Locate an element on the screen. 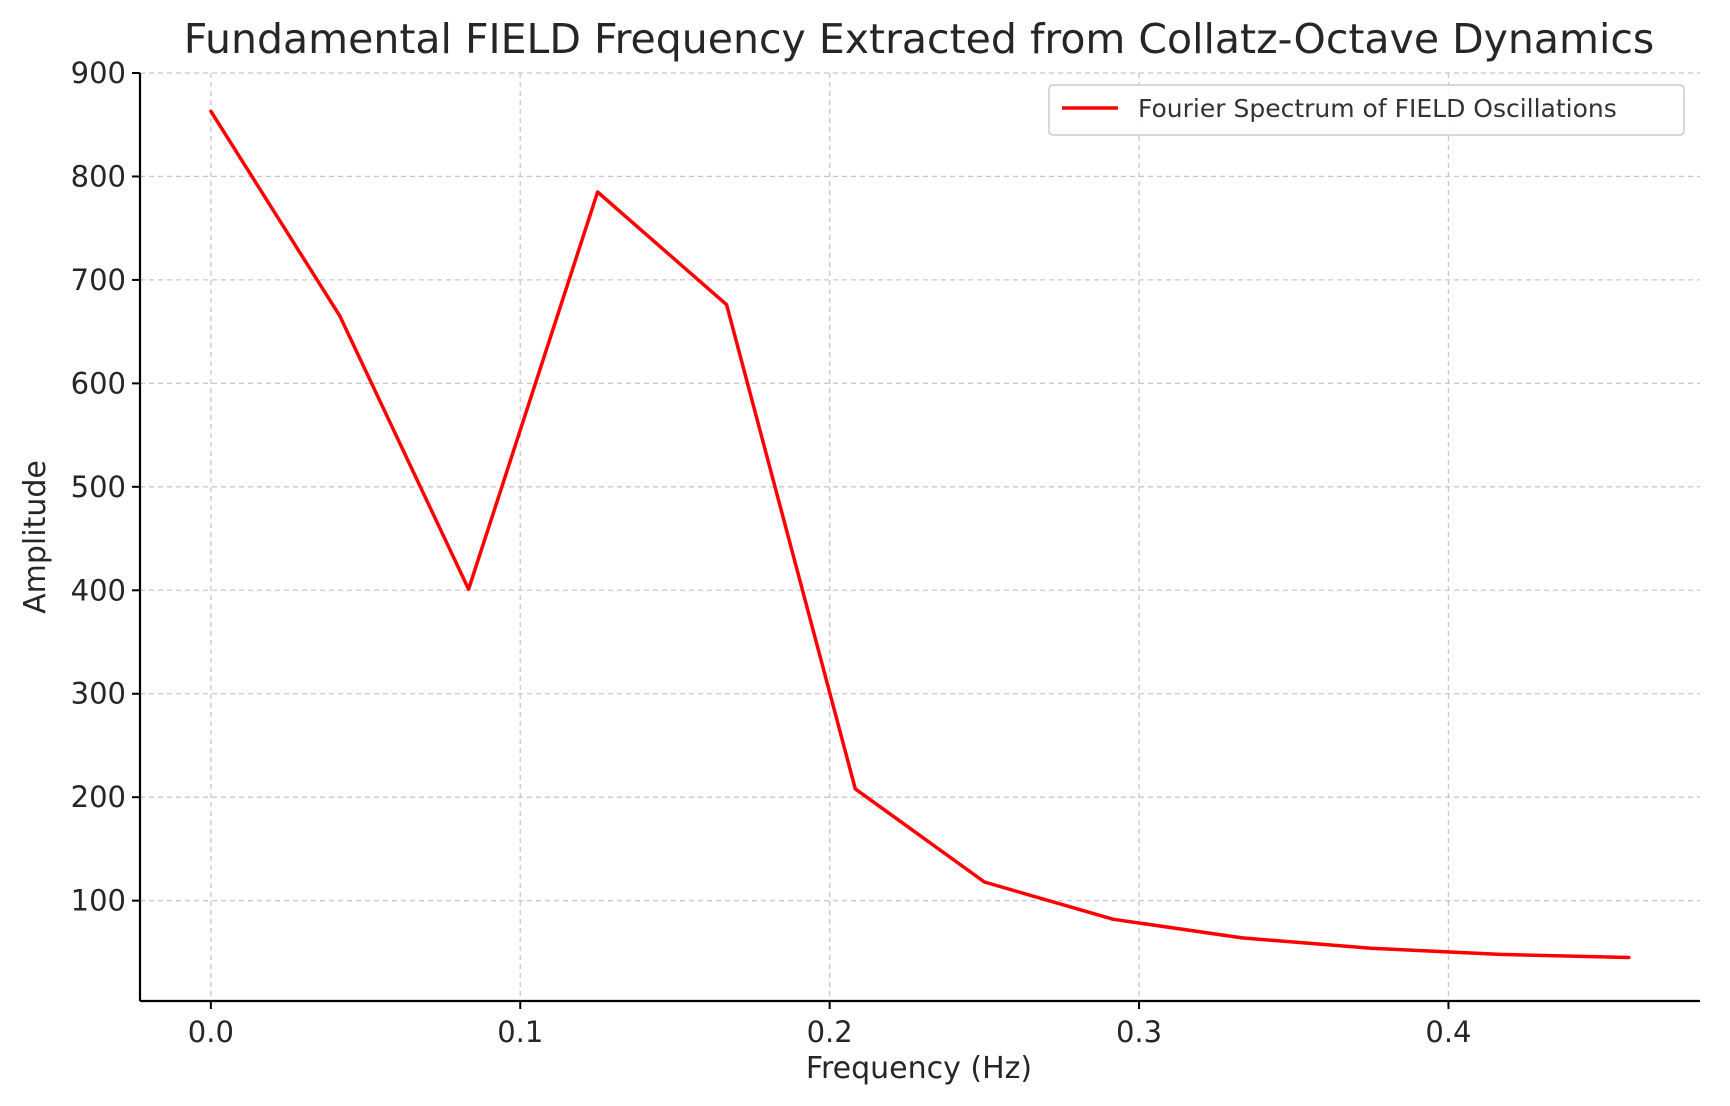 The height and width of the screenshot is (1106, 1730). legend-box is located at coordinates (1366, 110).